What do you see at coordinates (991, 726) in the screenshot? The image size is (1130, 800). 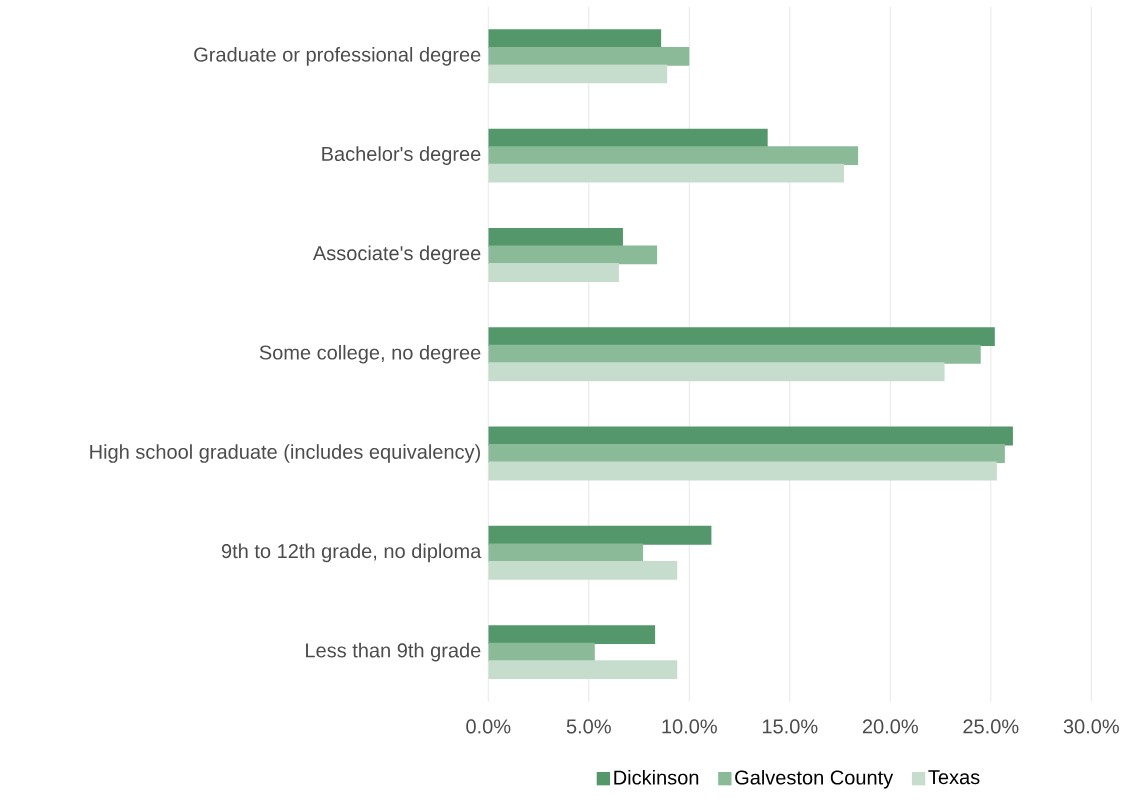 I see `x-tick-label: 25.0%` at bounding box center [991, 726].